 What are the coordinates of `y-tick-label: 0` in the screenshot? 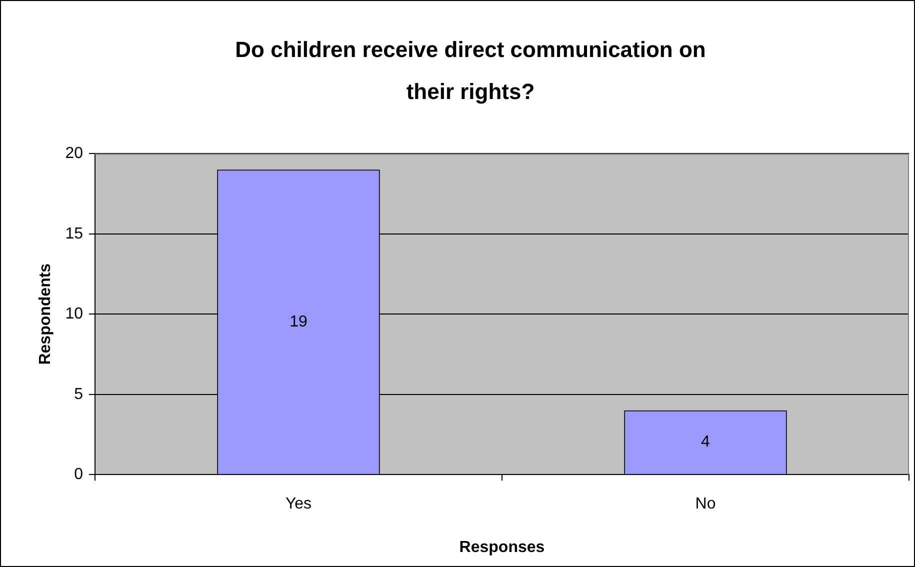 It's located at (79, 475).